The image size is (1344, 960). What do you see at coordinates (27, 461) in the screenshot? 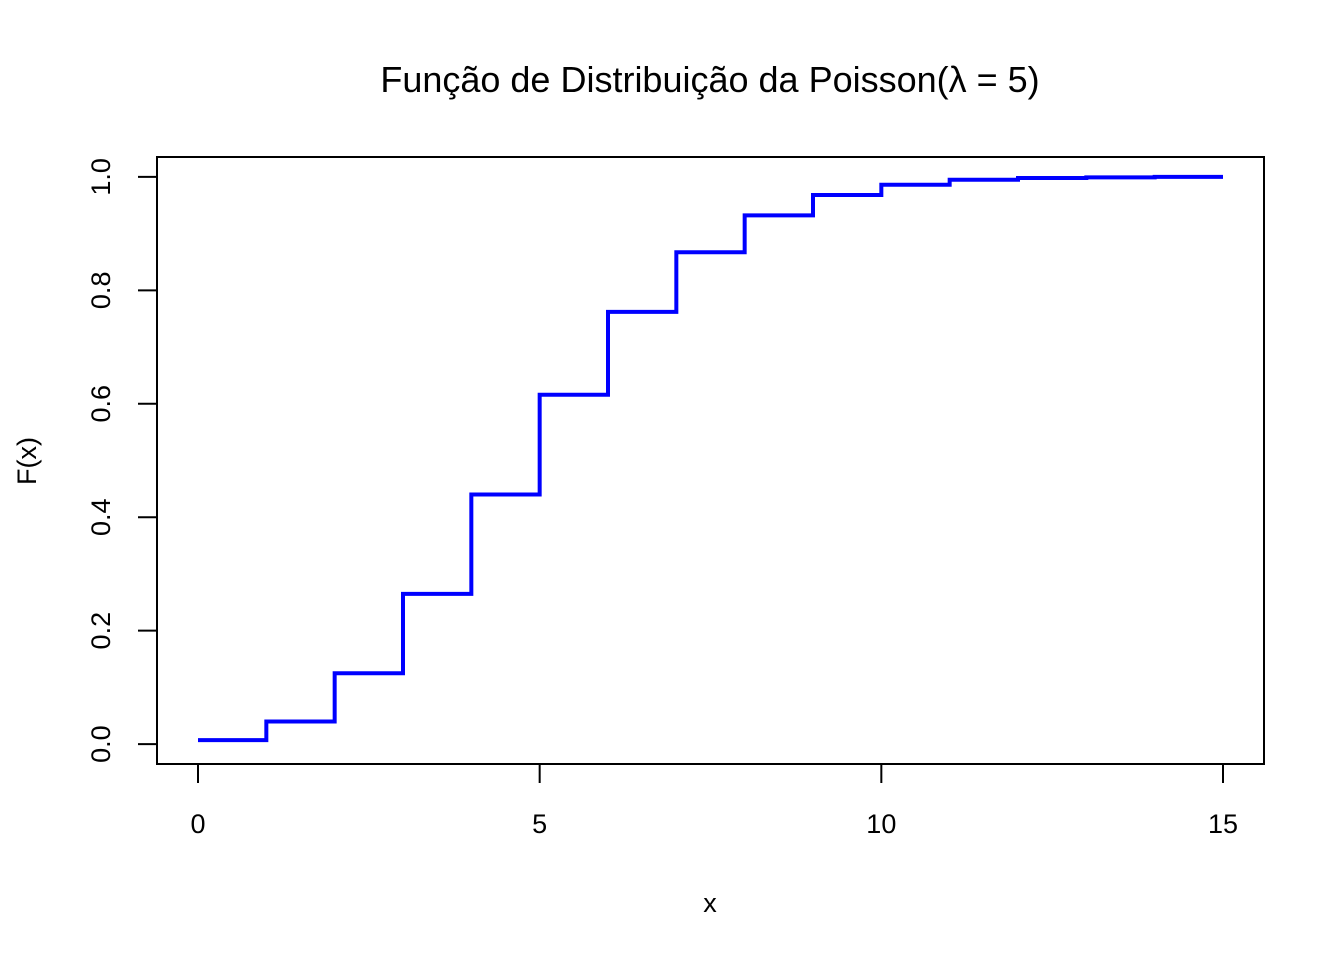
I see `y-axis-label: F(x)` at bounding box center [27, 461].